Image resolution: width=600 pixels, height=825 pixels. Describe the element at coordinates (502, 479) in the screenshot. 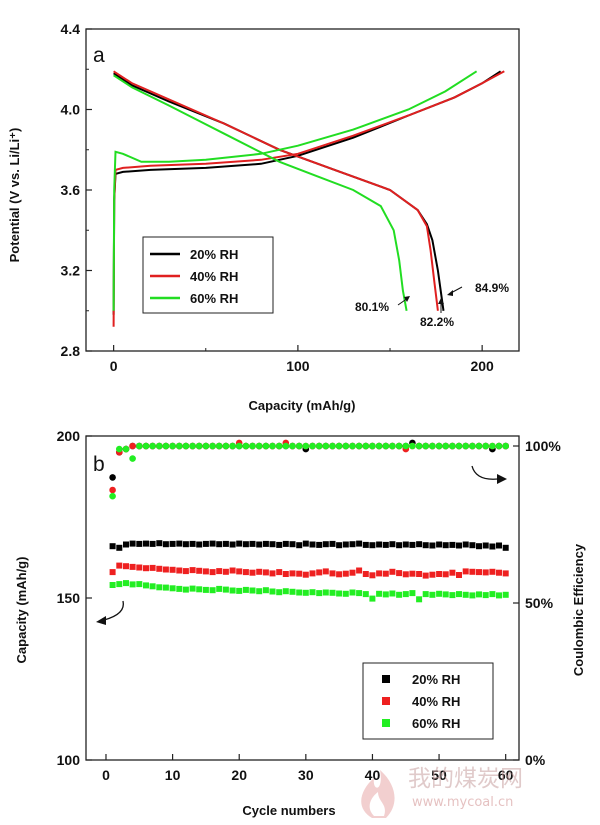

I see `right-axis-arrowhead` at that location.